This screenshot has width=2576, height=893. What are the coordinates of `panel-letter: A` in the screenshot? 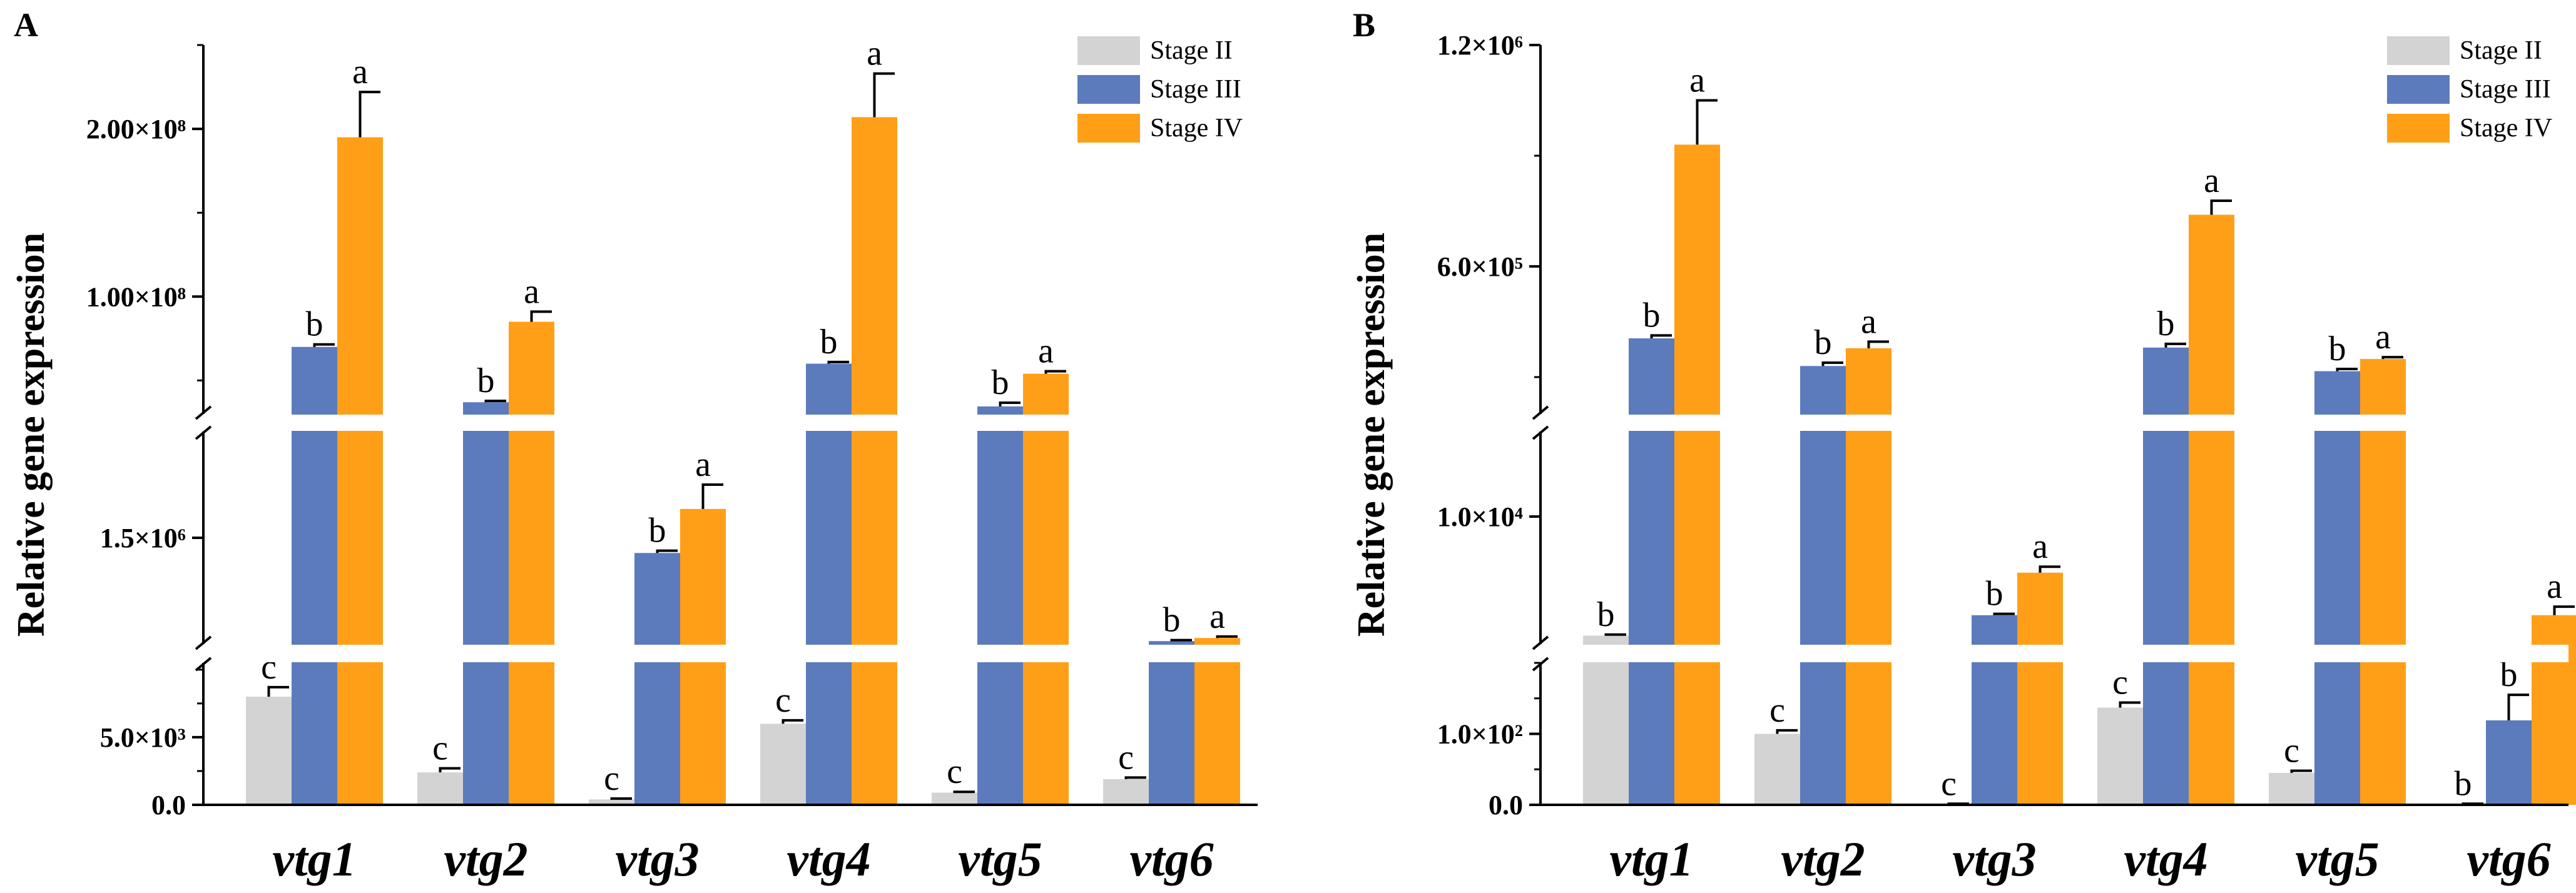 It's located at (26, 25).